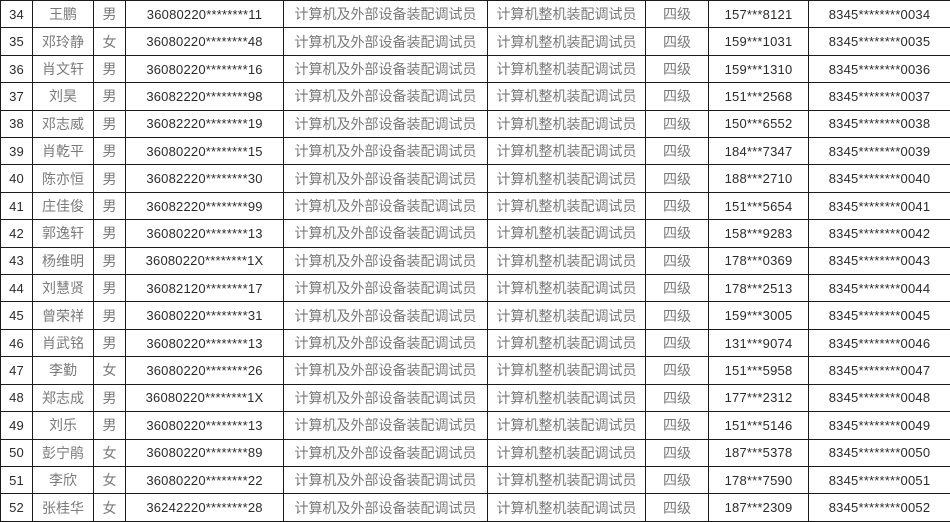 The width and height of the screenshot is (950, 522). Describe the element at coordinates (16, 480) in the screenshot. I see `cell-no: 51` at that location.